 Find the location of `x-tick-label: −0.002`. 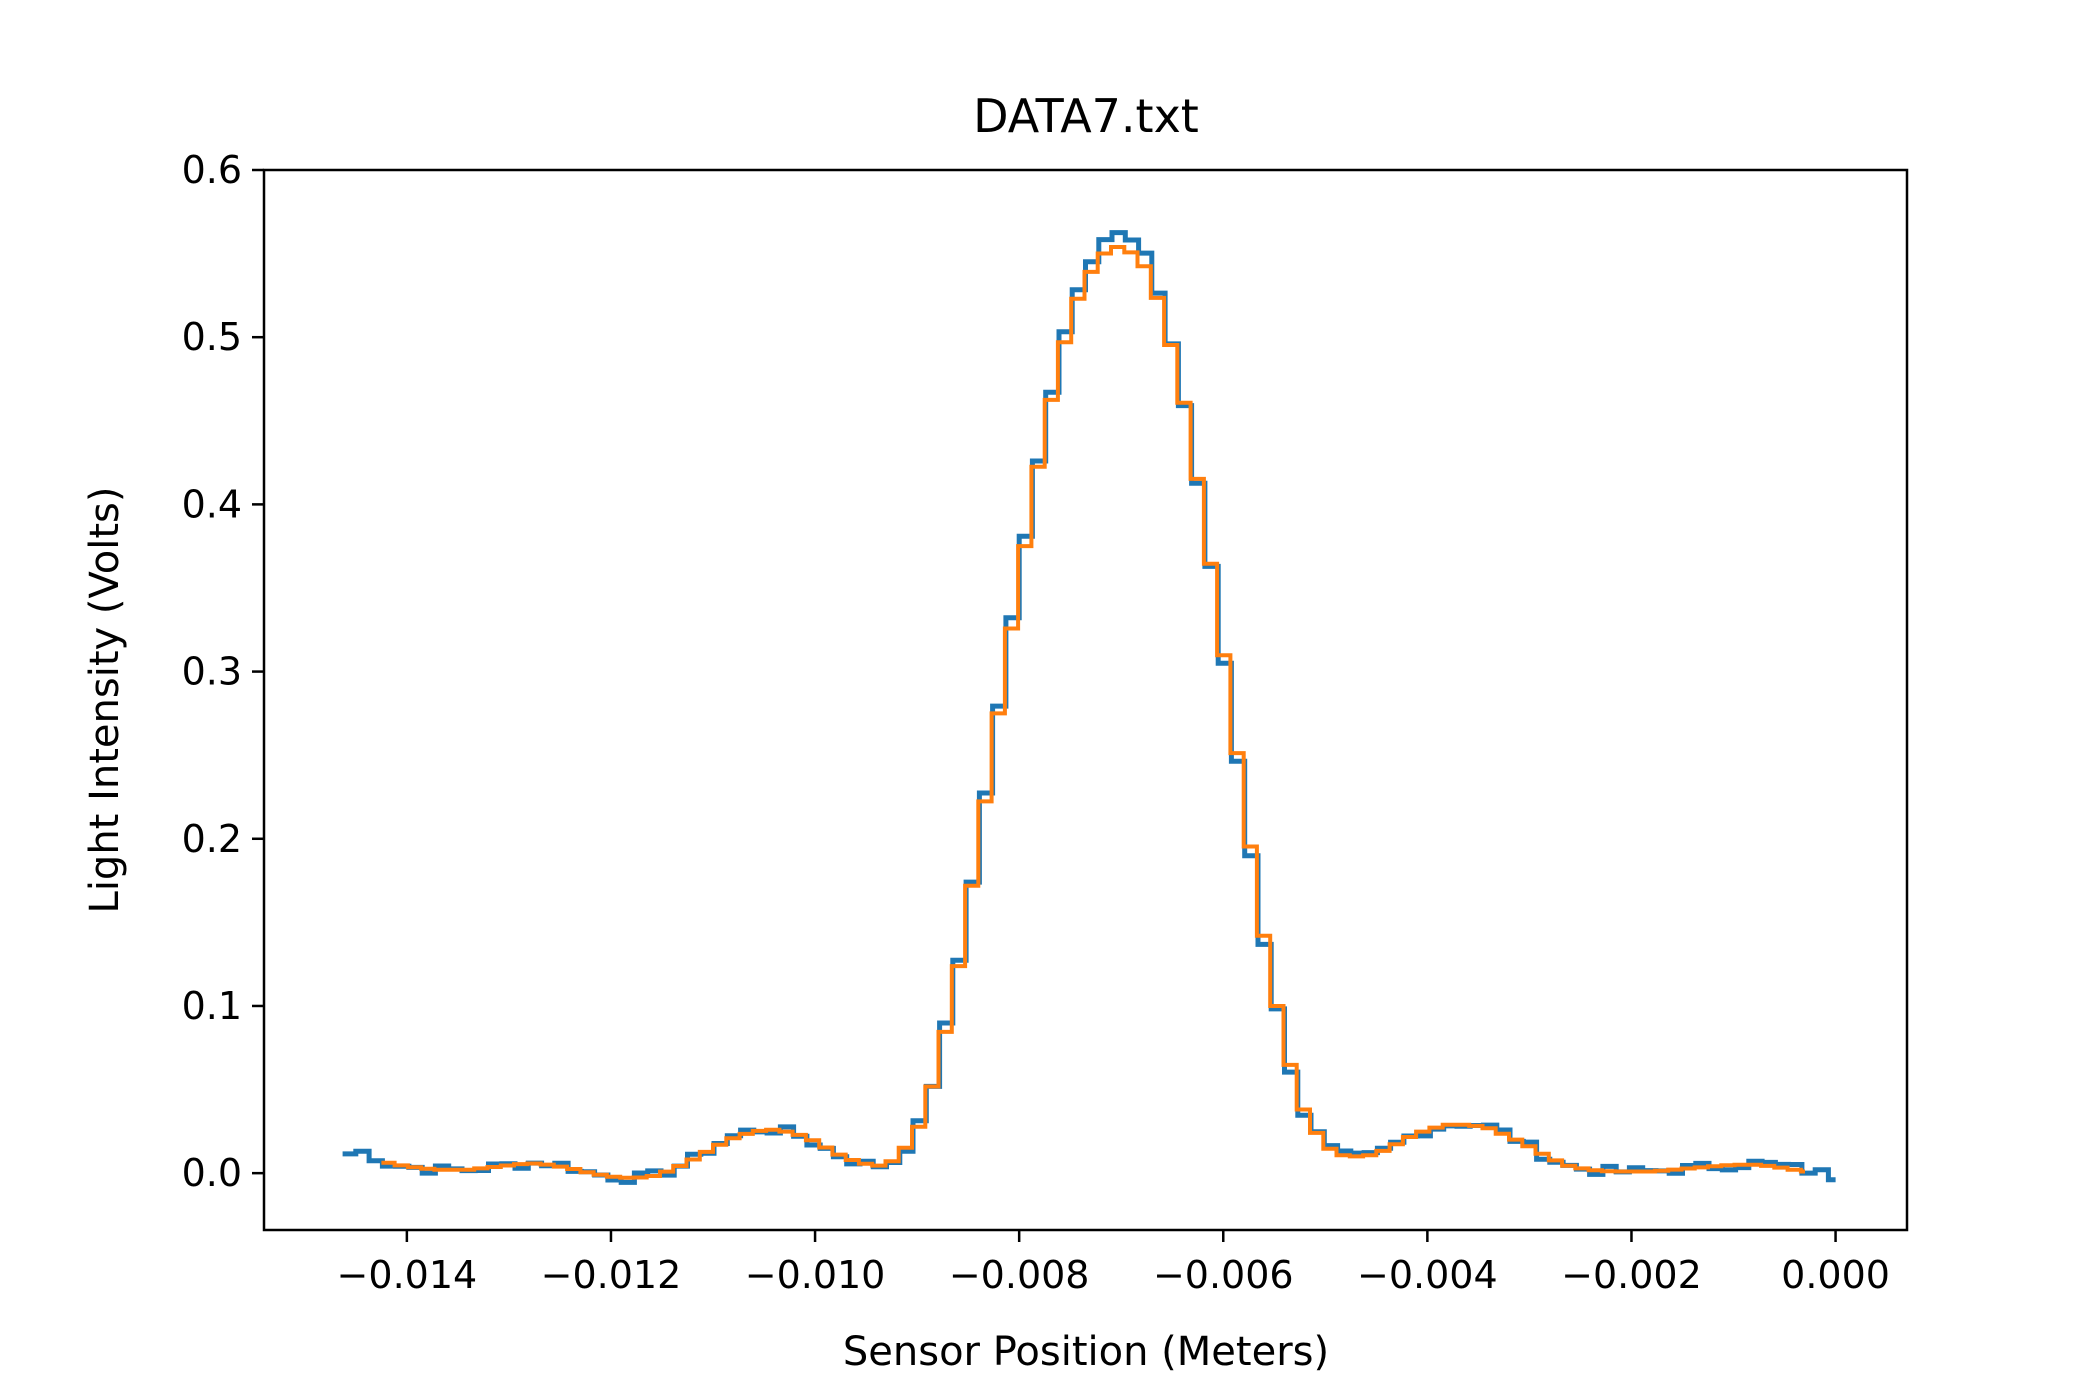

x-tick-label: −0.002 is located at coordinates (1631, 1275).